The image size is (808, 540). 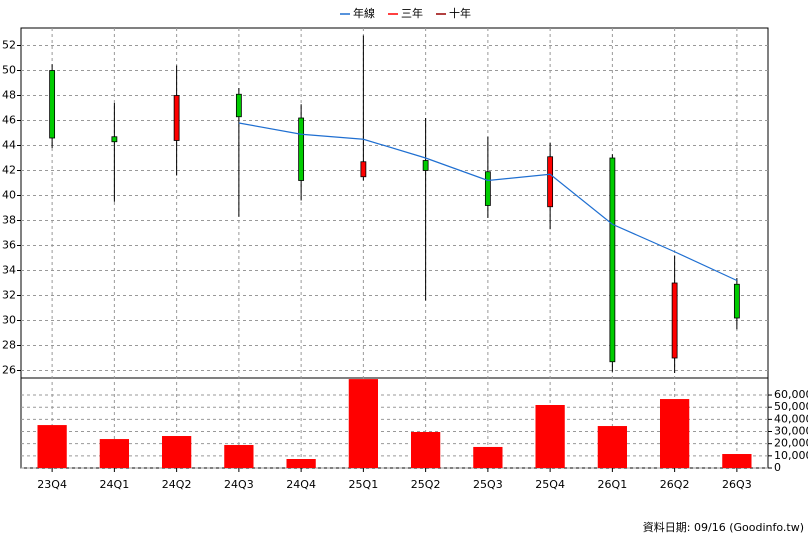 I want to click on x-tick-label: 25Q4, so click(x=550, y=484).